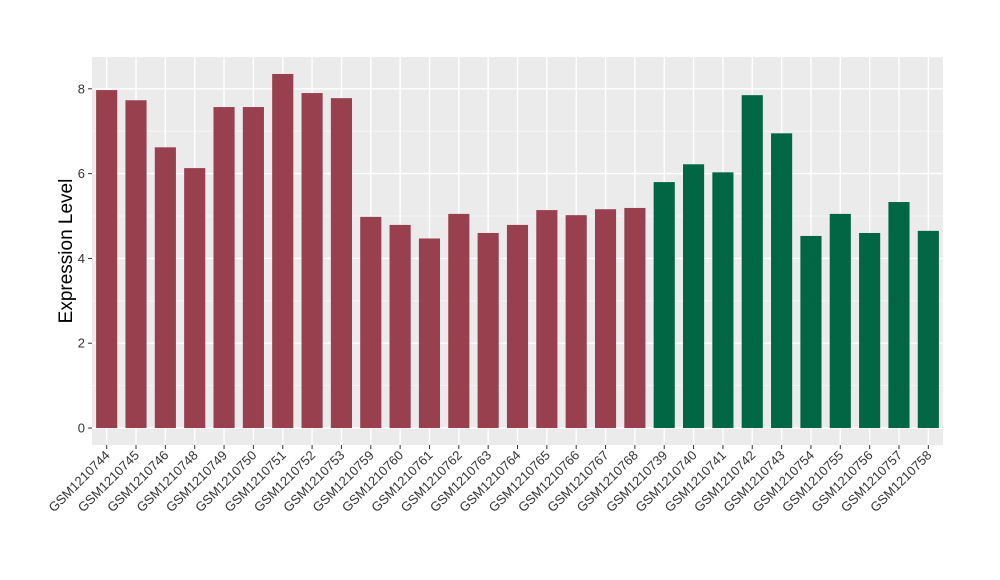 The image size is (1000, 580). What do you see at coordinates (107, 259) in the screenshot?
I see `bar-GSM1210744` at bounding box center [107, 259].